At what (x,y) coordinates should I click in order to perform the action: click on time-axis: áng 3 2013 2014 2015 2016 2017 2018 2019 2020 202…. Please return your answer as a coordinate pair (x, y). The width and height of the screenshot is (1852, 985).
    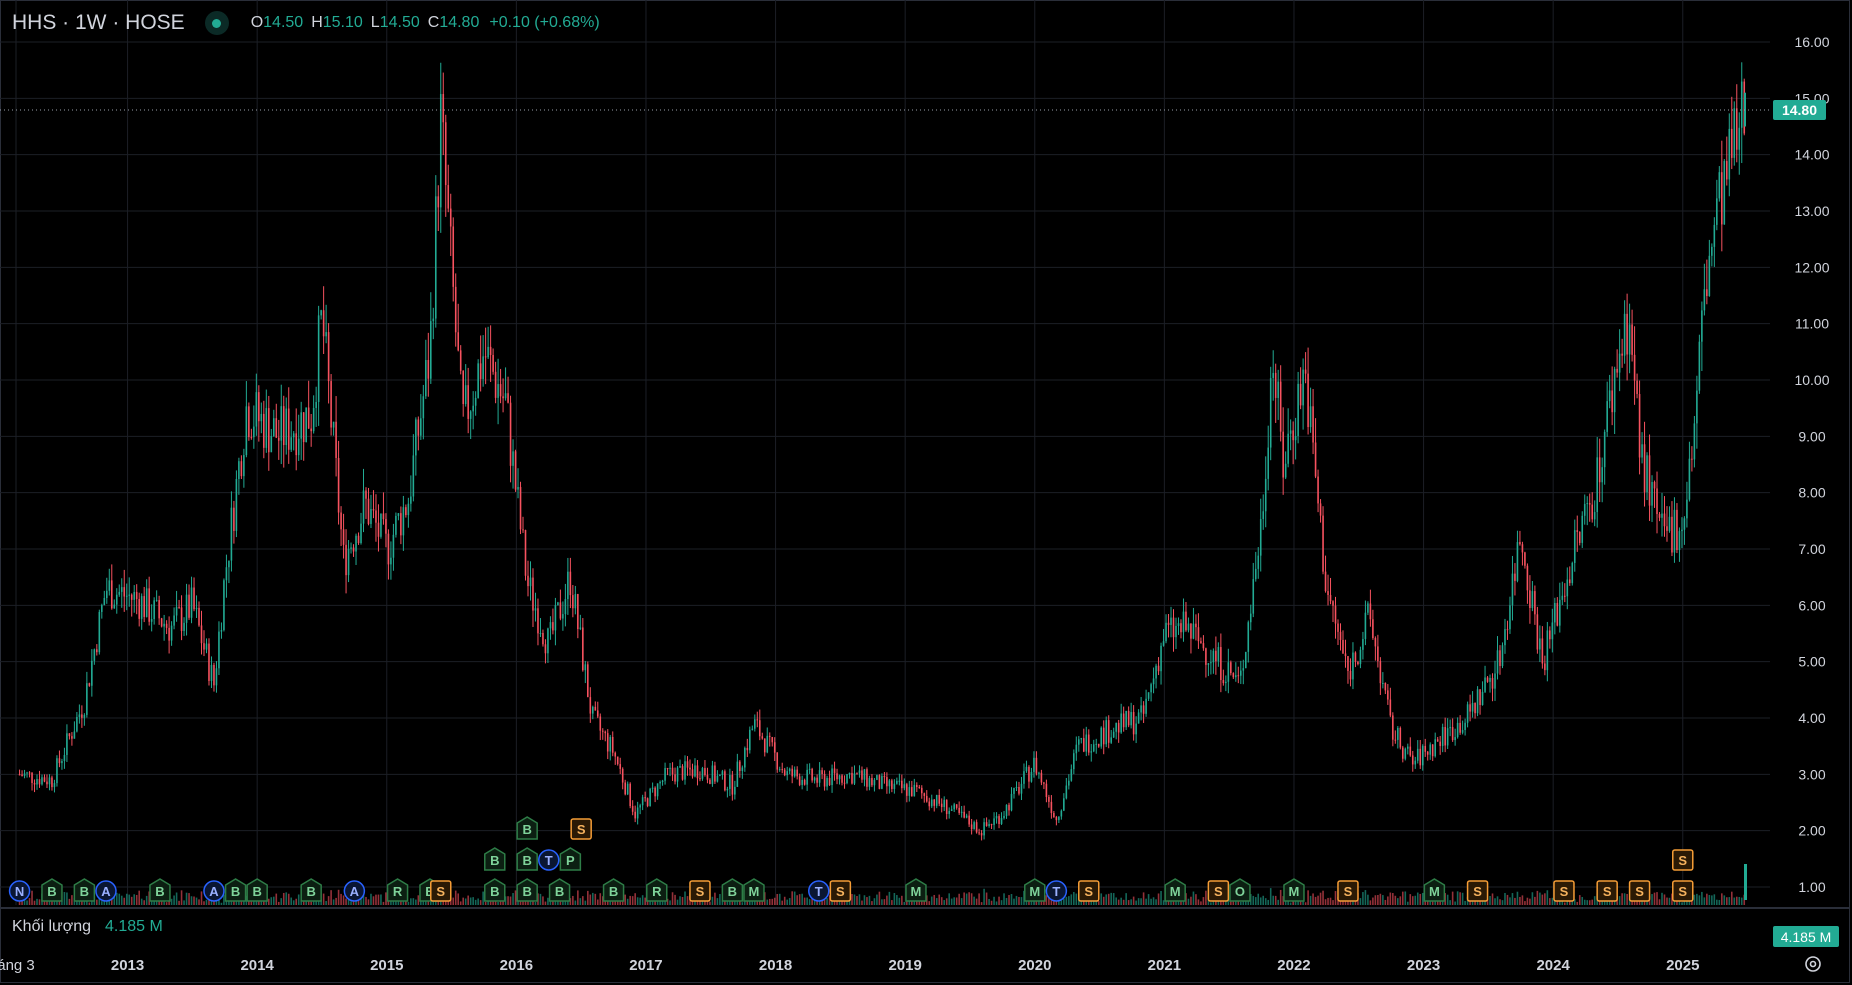
    Looking at the image, I should click on (849, 965).